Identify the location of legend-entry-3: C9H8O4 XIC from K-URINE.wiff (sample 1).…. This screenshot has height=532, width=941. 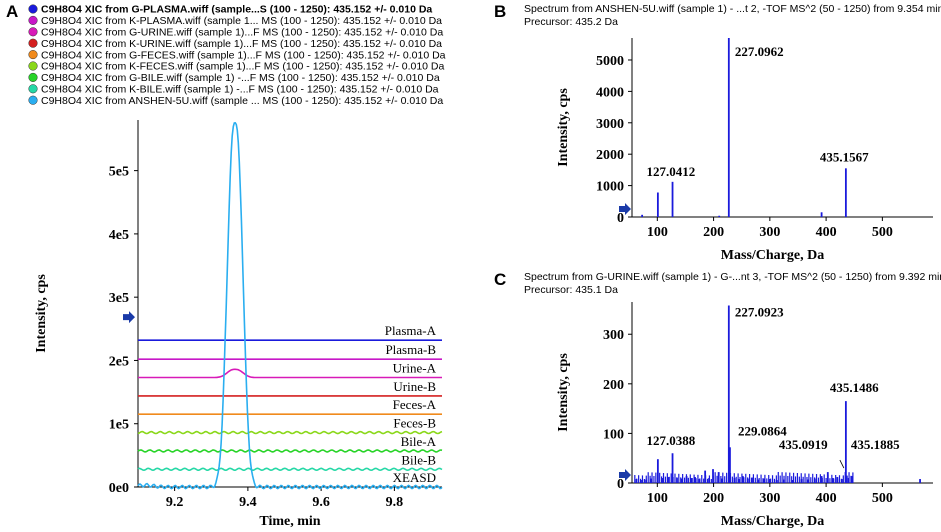
(241, 44).